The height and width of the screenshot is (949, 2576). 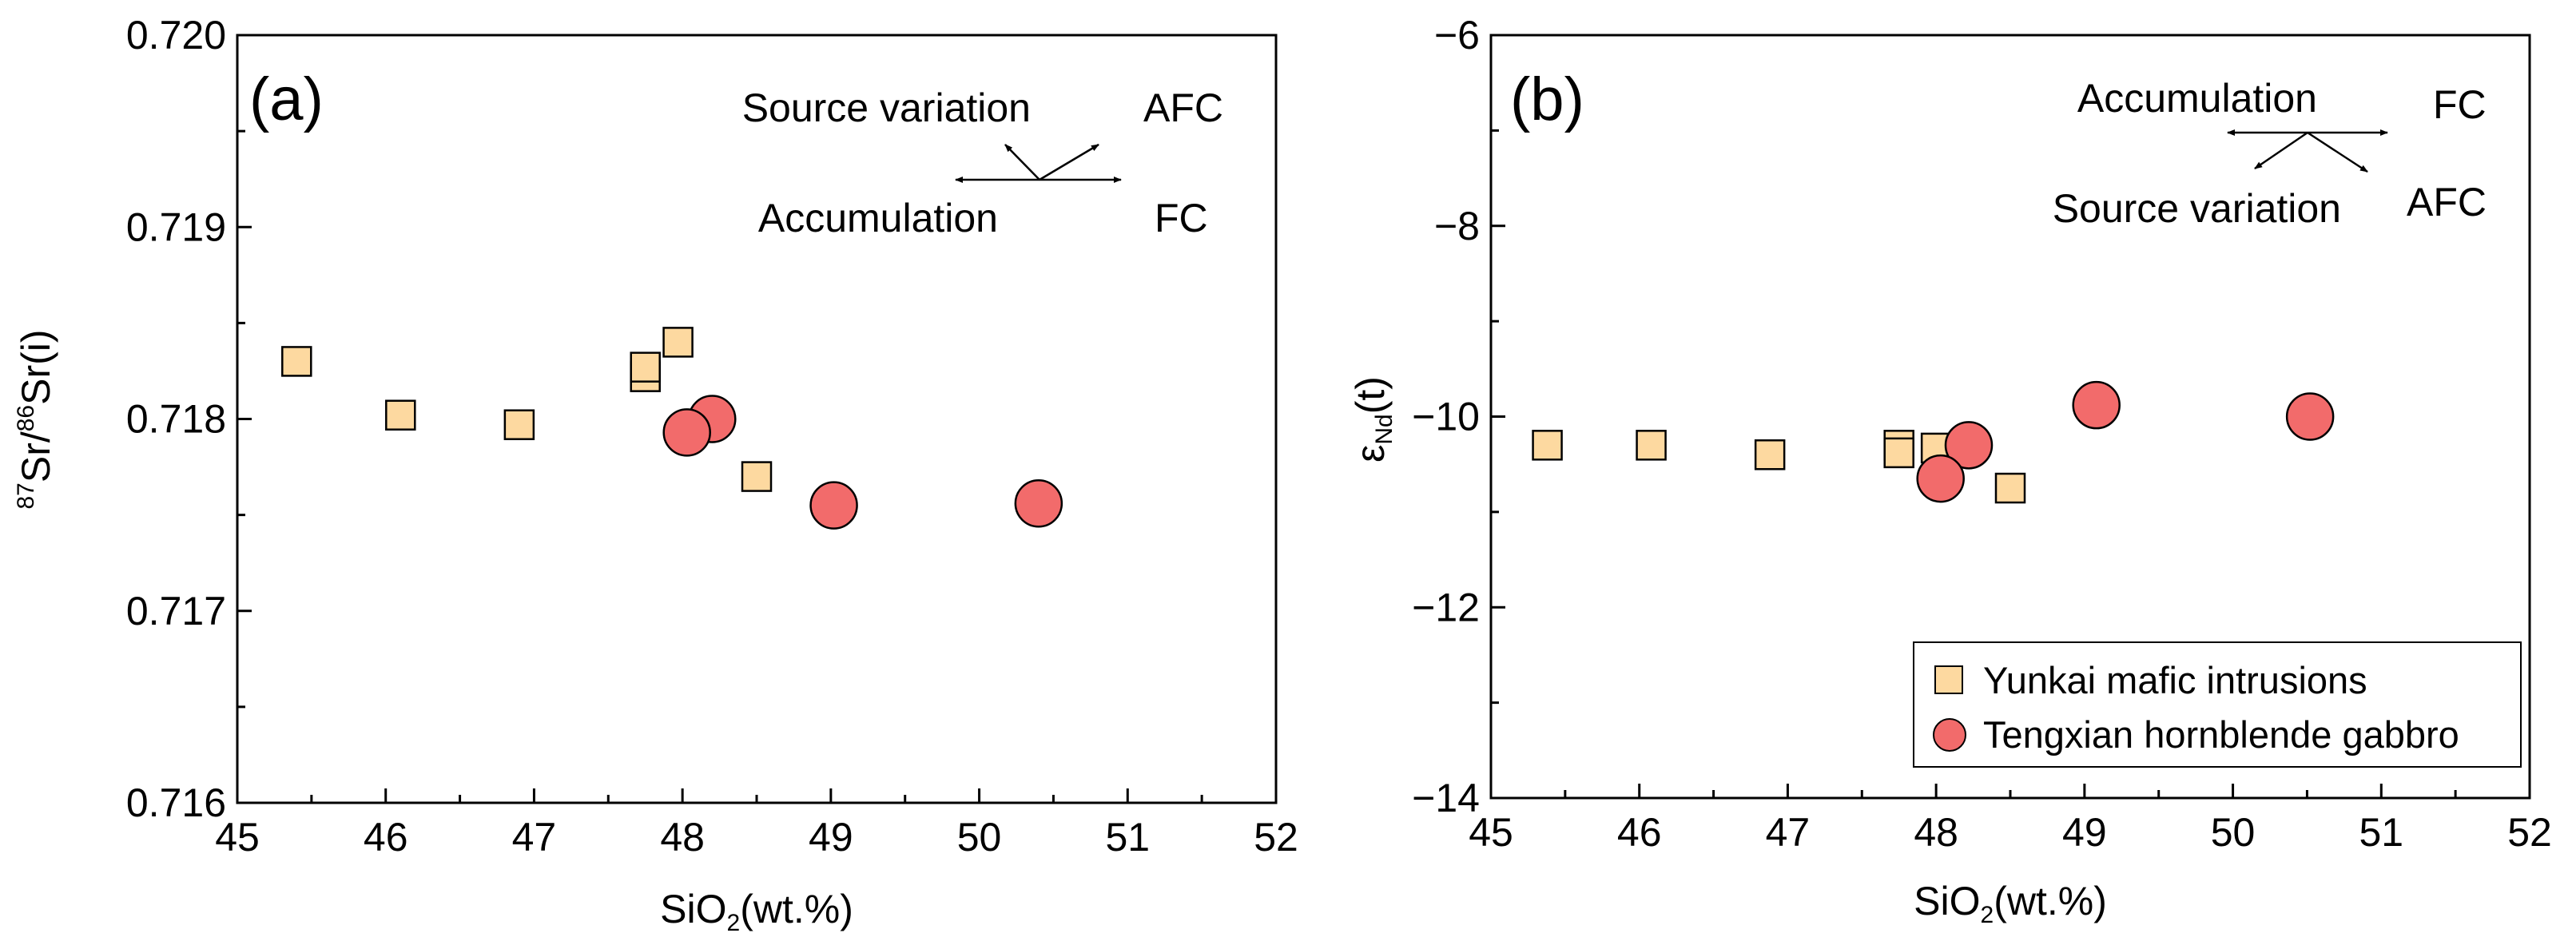 What do you see at coordinates (1446, 798) in the screenshot?
I see `y-tick-label: −14` at bounding box center [1446, 798].